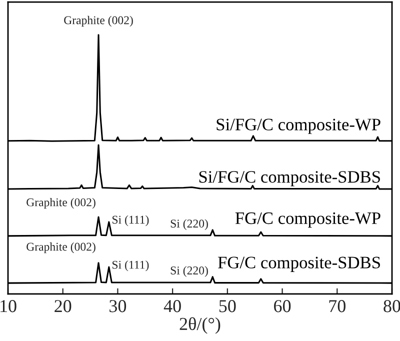 The height and width of the screenshot is (341, 400). What do you see at coordinates (337, 306) in the screenshot?
I see `x-tick-label: 70` at bounding box center [337, 306].